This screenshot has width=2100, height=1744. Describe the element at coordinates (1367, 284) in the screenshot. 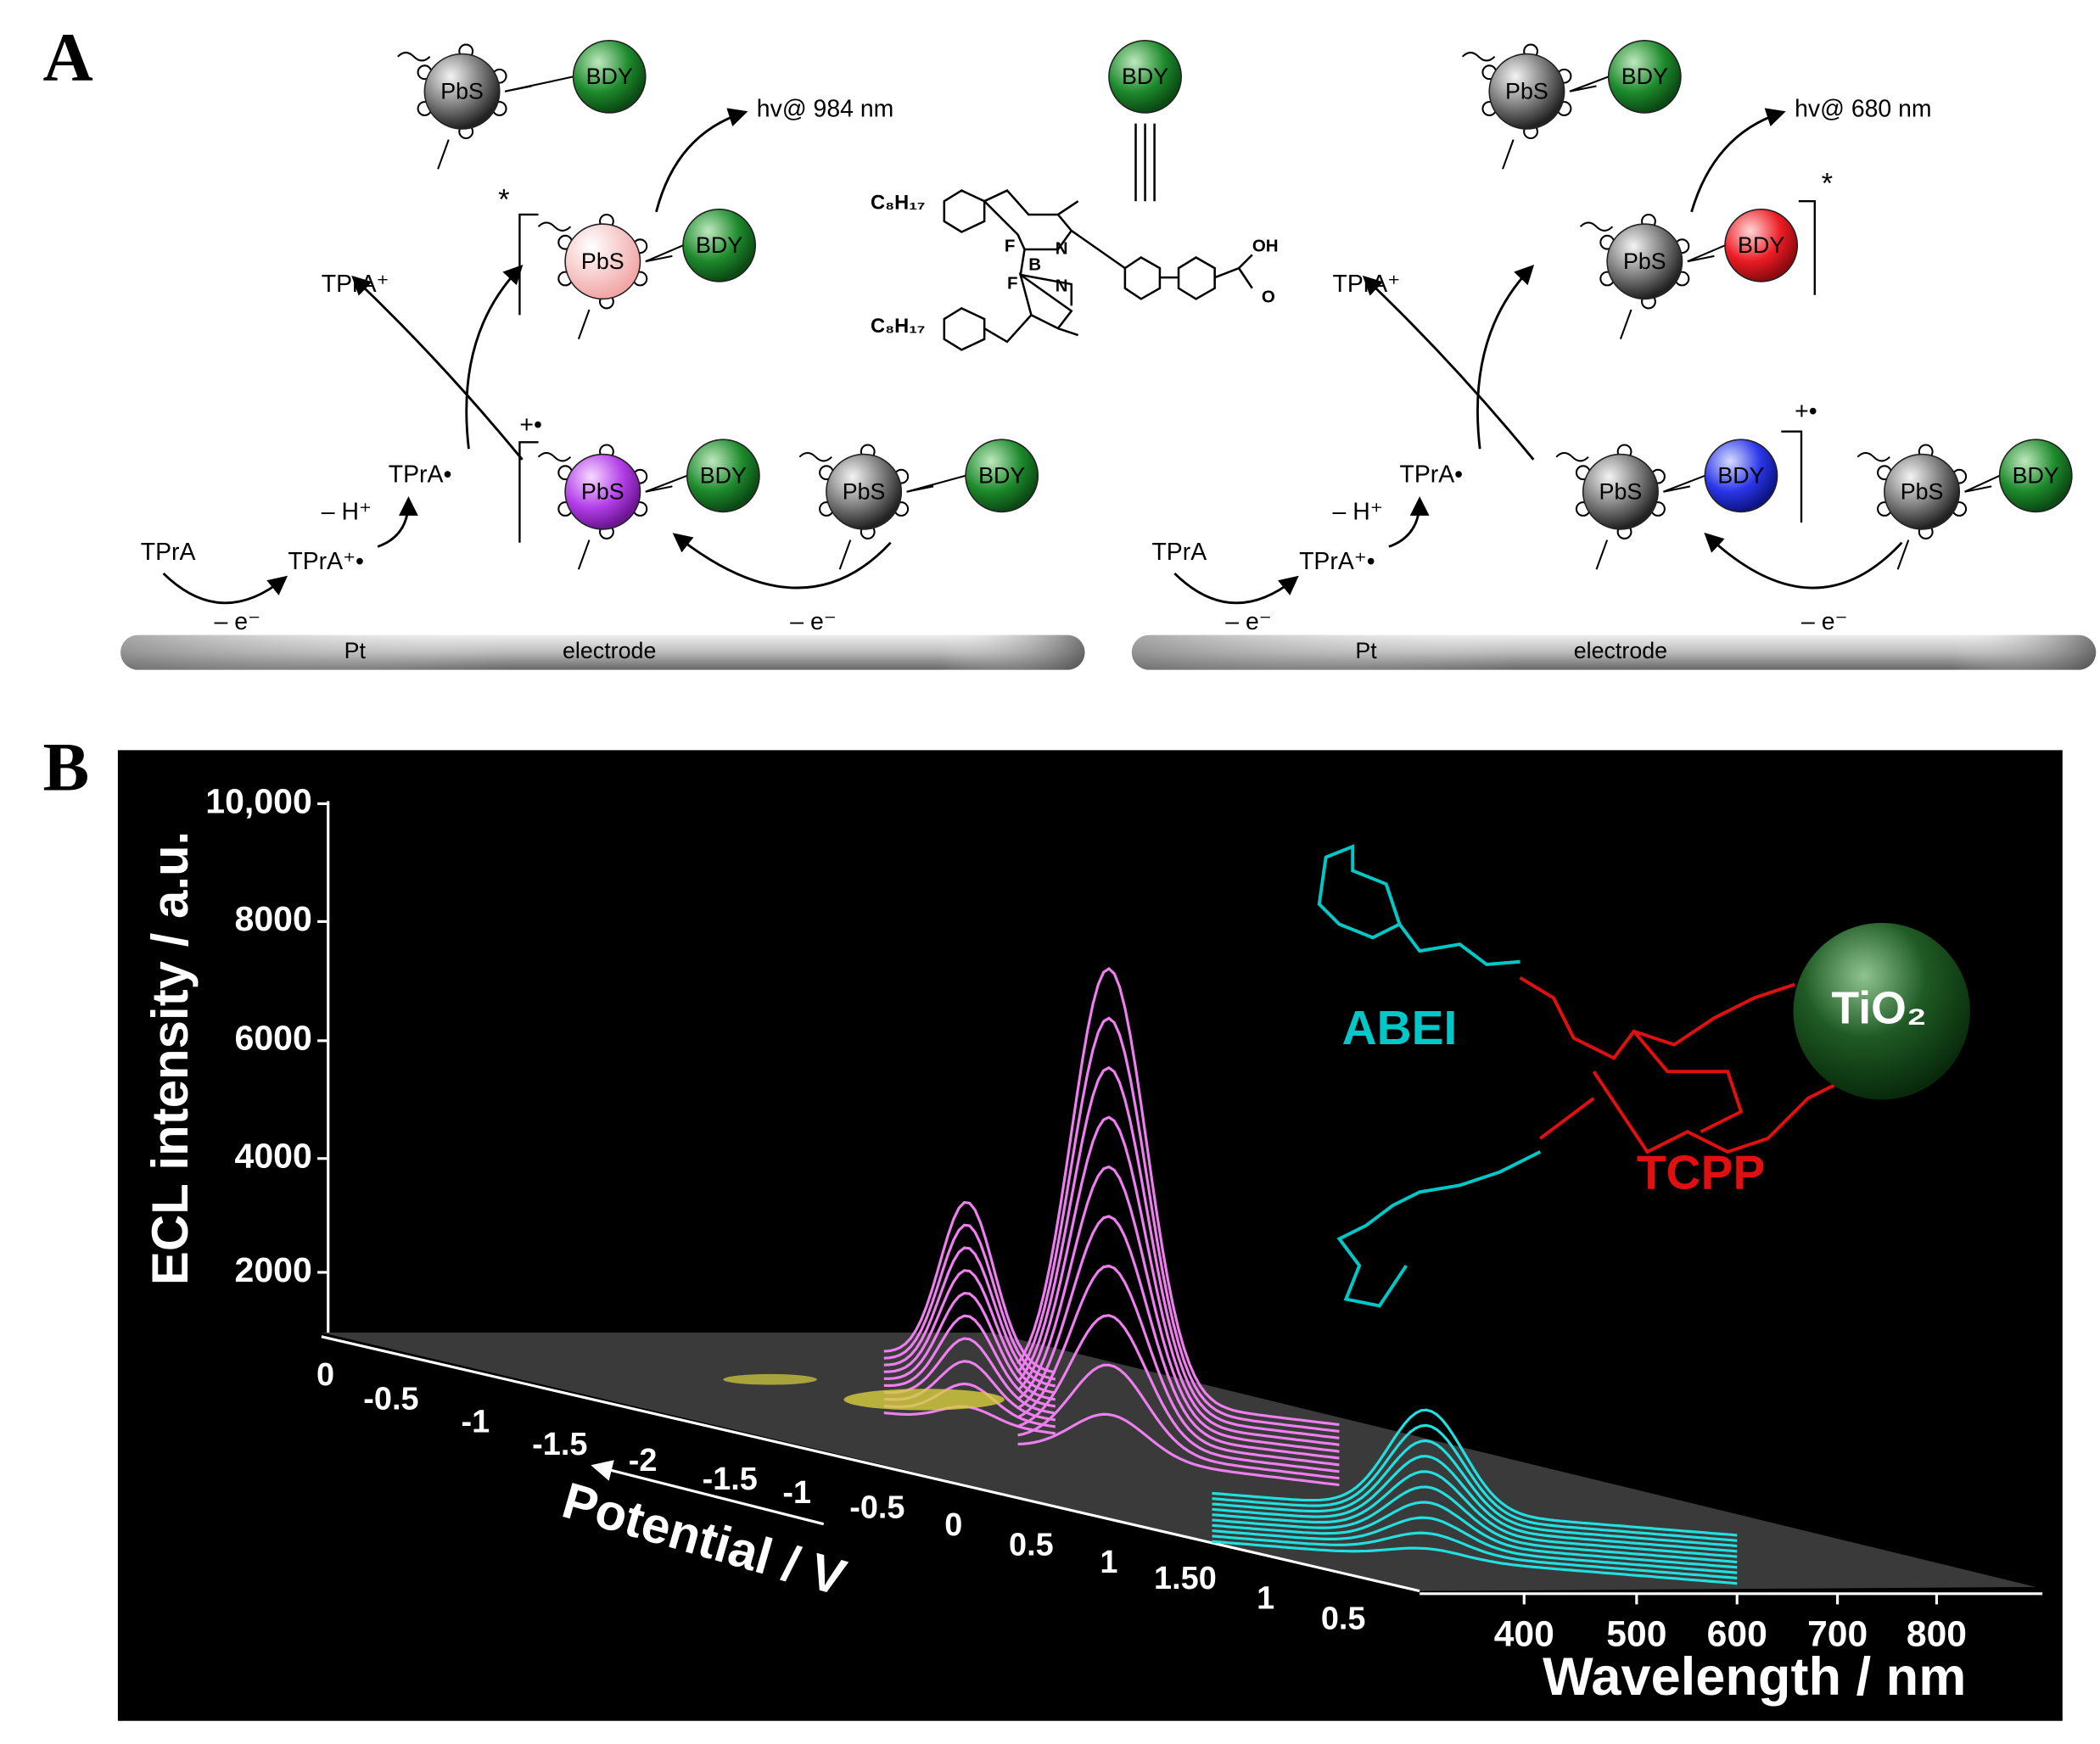

I see `species-label: TPrA⁺` at that location.